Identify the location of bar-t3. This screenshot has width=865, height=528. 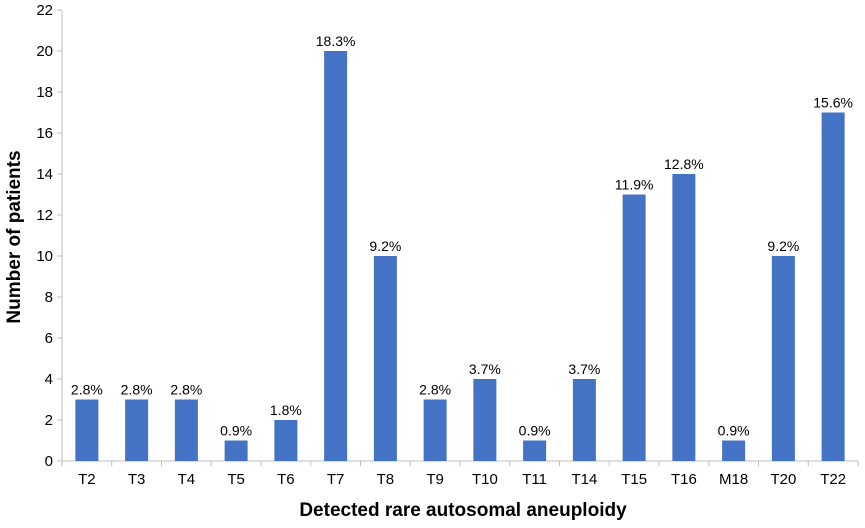
(137, 430).